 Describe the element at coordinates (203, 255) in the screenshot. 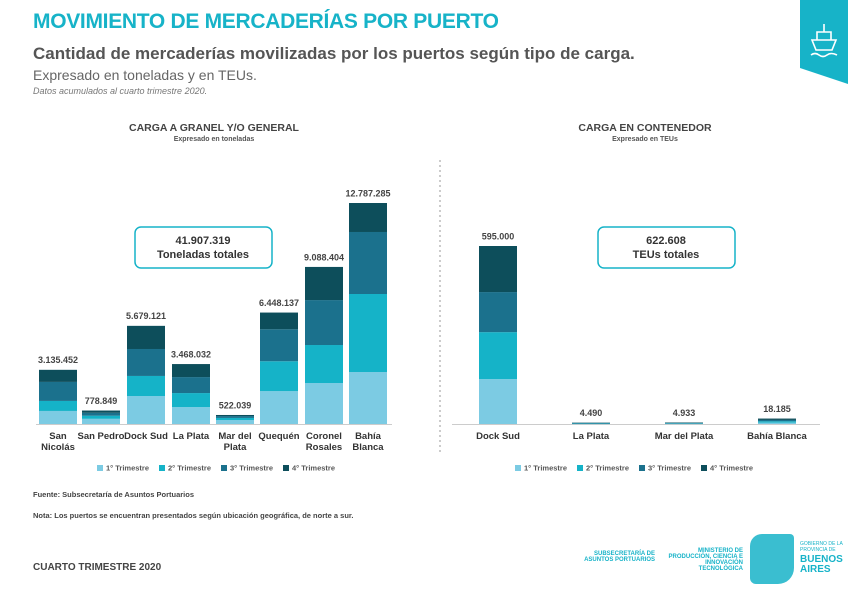

I see `summary-label: Toneladas totales` at that location.